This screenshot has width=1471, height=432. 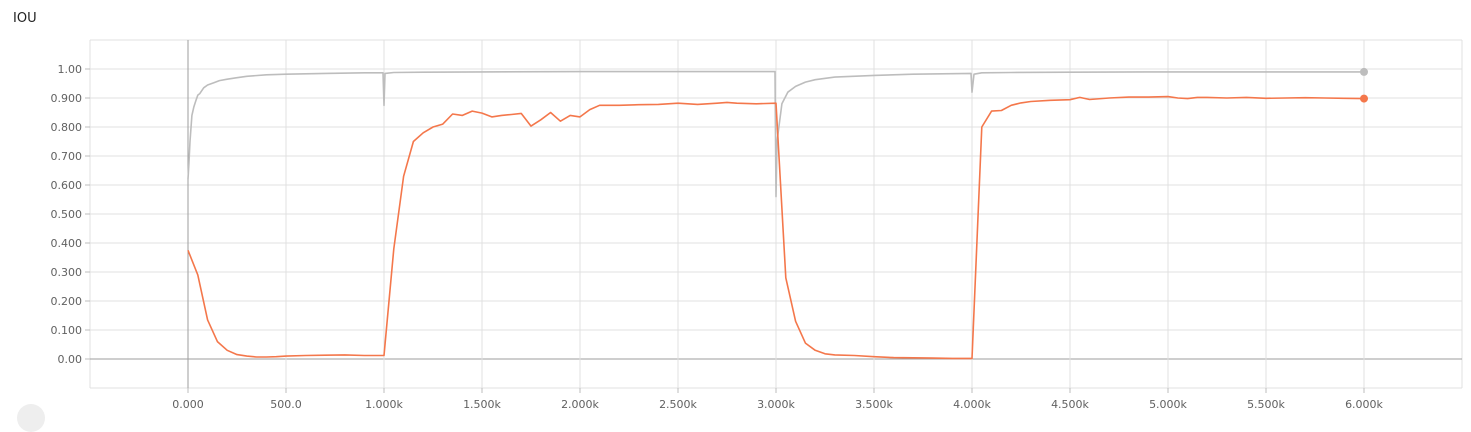 I want to click on y-tick-label: 0.00, so click(x=70, y=359).